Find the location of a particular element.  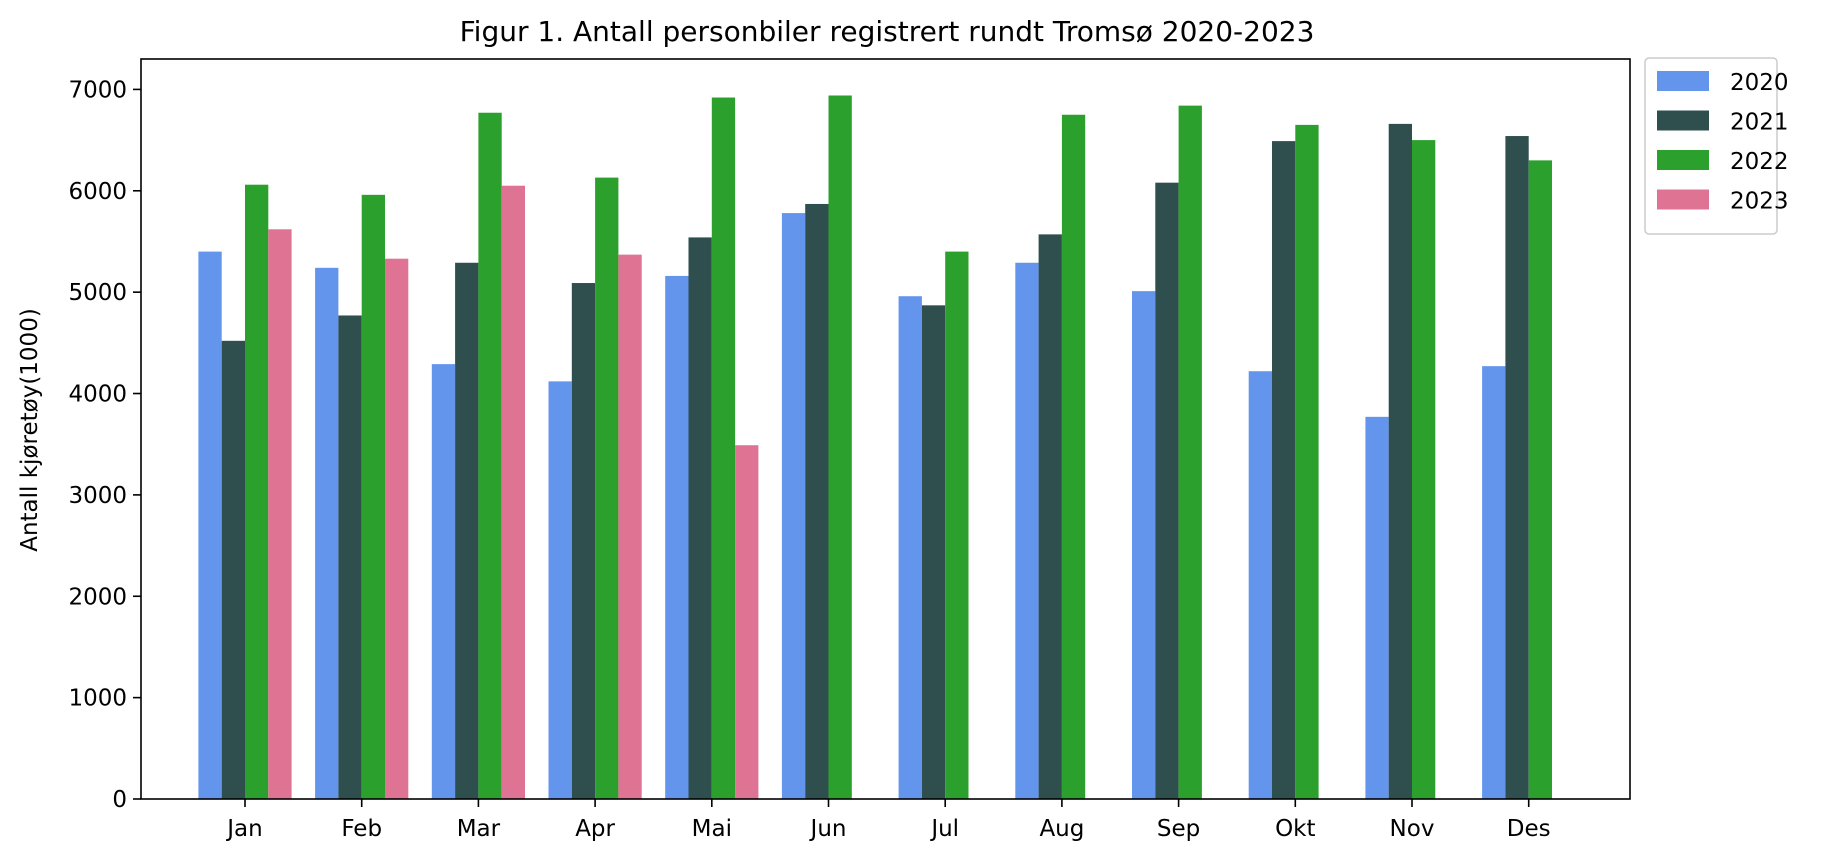

bar-2020-Feb is located at coordinates (327, 533).